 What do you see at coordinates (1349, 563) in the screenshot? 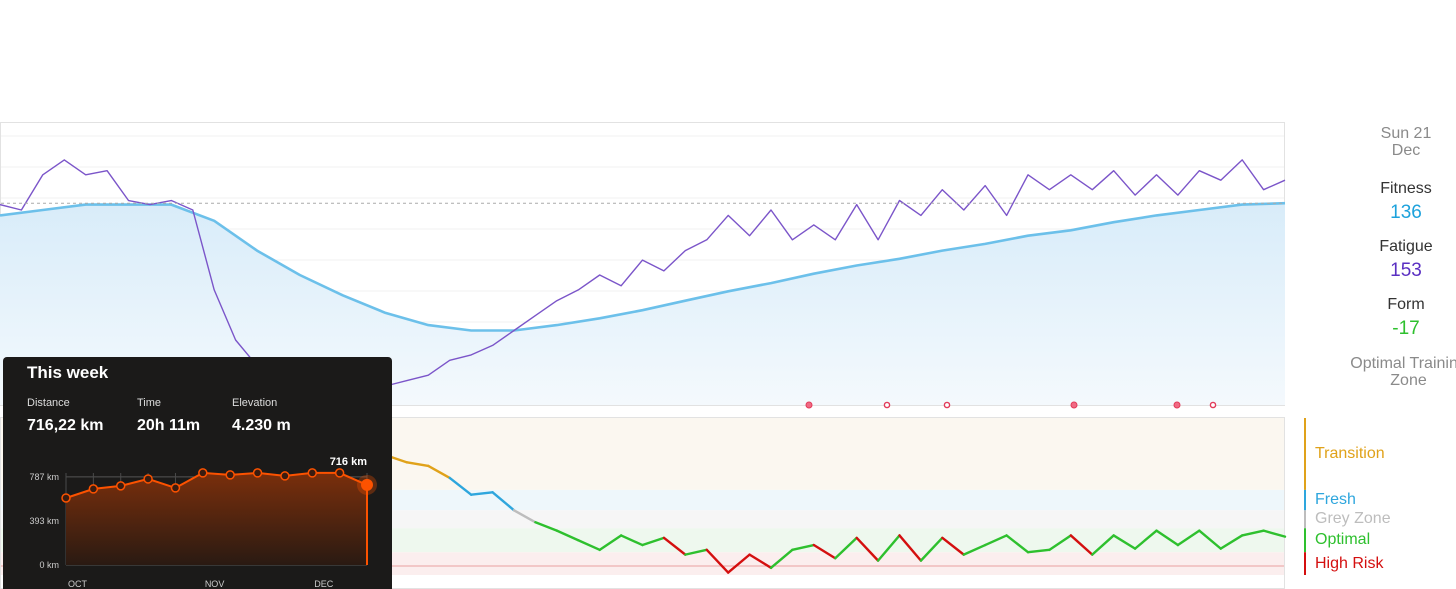
I see `zone-label: High Risk` at bounding box center [1349, 563].